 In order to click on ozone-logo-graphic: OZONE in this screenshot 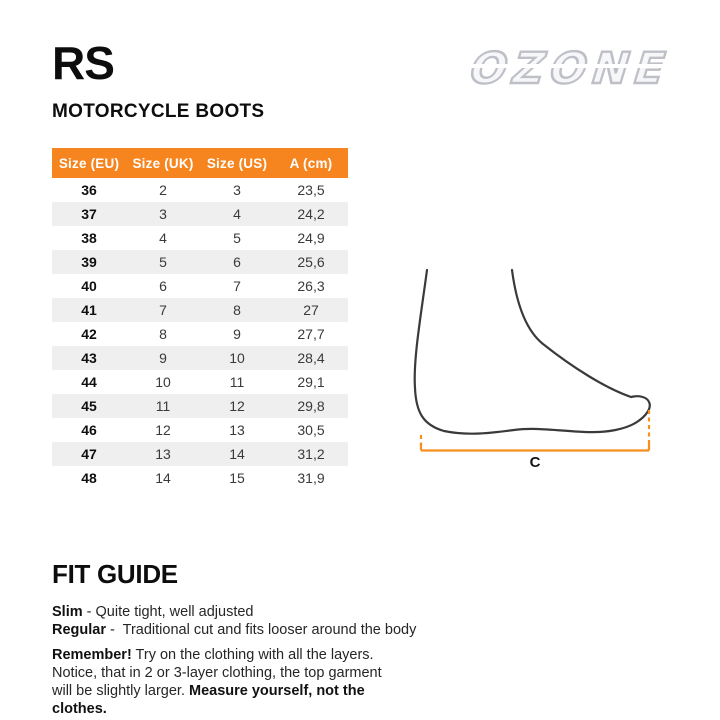, I will do `click(574, 69)`.